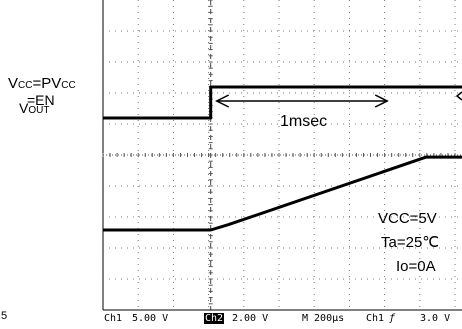  I want to click on condition-vcc: VCC=5V, so click(407, 218).